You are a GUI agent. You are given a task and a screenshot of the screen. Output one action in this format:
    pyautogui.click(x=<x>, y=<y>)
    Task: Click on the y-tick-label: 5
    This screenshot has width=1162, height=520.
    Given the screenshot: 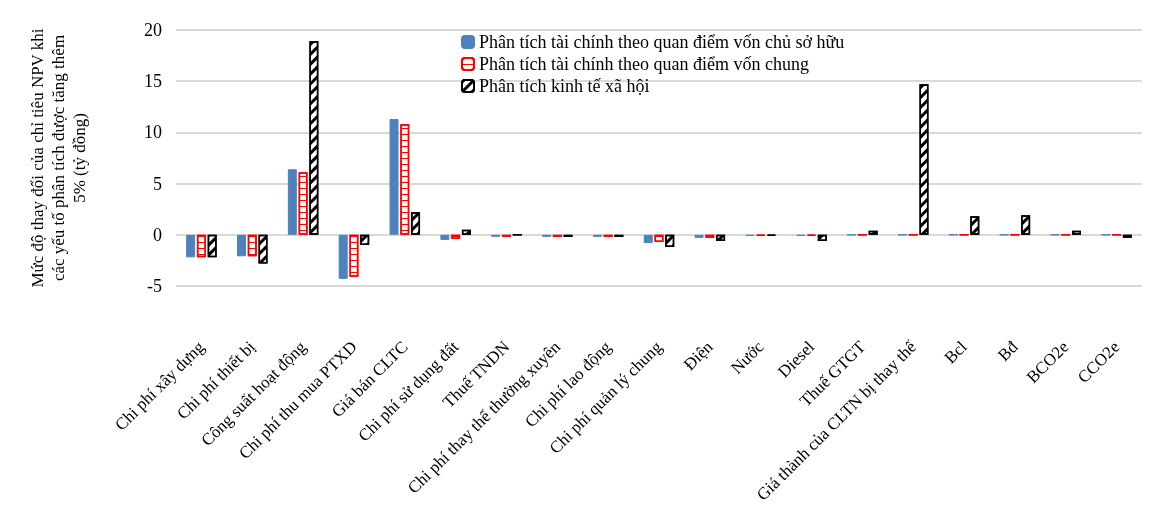 What is the action you would take?
    pyautogui.click(x=157, y=183)
    